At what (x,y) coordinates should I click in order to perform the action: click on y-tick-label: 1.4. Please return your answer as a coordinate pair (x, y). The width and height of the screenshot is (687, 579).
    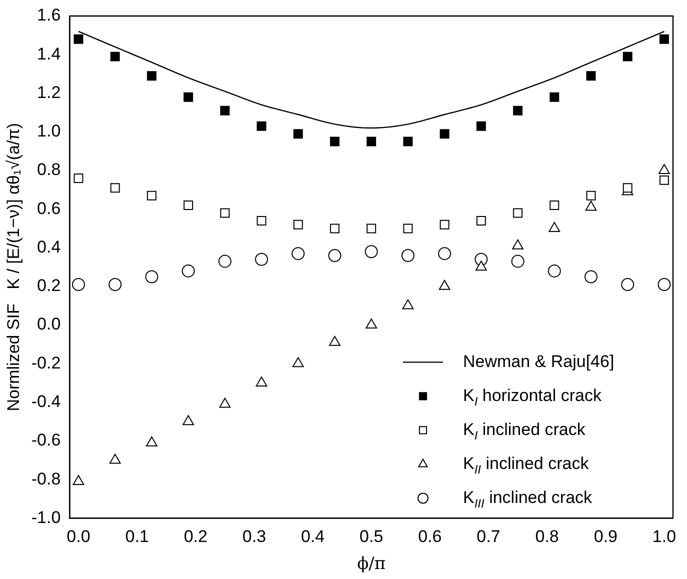
    Looking at the image, I should click on (49, 54).